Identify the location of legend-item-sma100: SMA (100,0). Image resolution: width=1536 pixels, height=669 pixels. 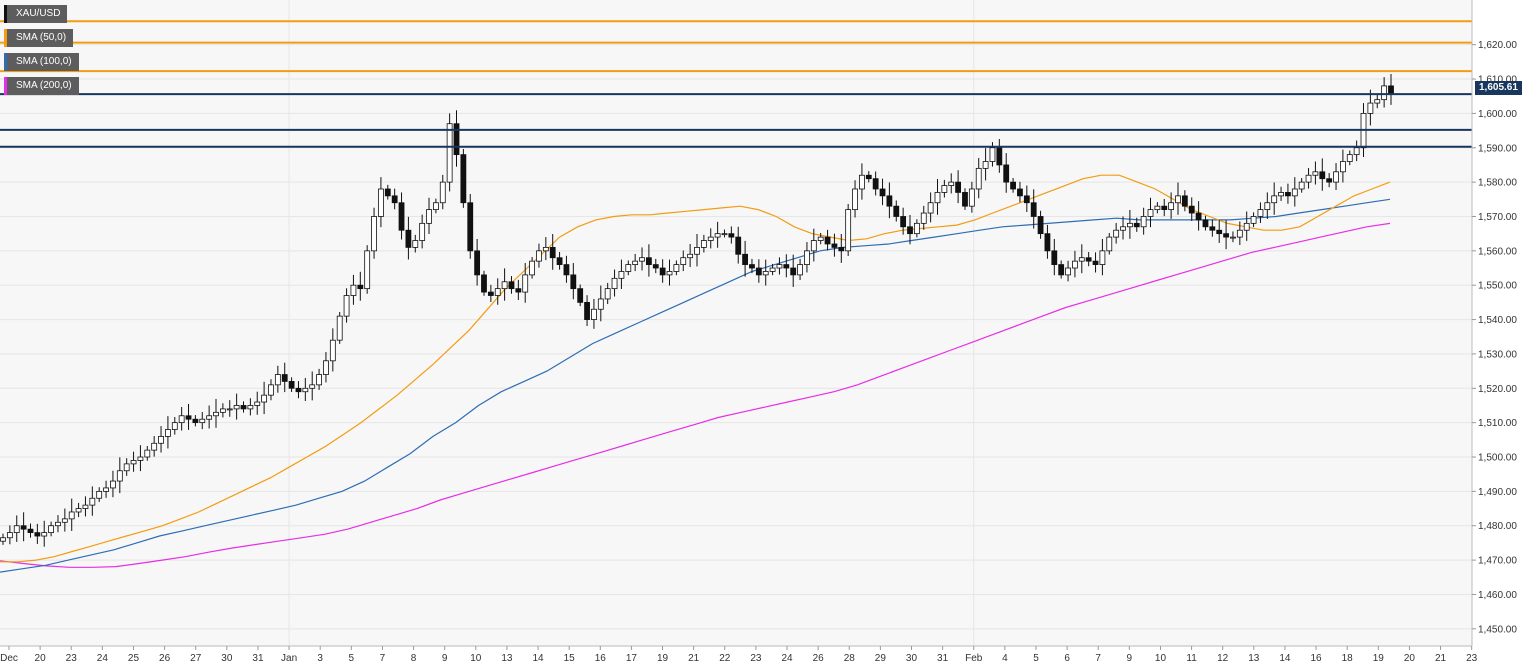
(41, 62).